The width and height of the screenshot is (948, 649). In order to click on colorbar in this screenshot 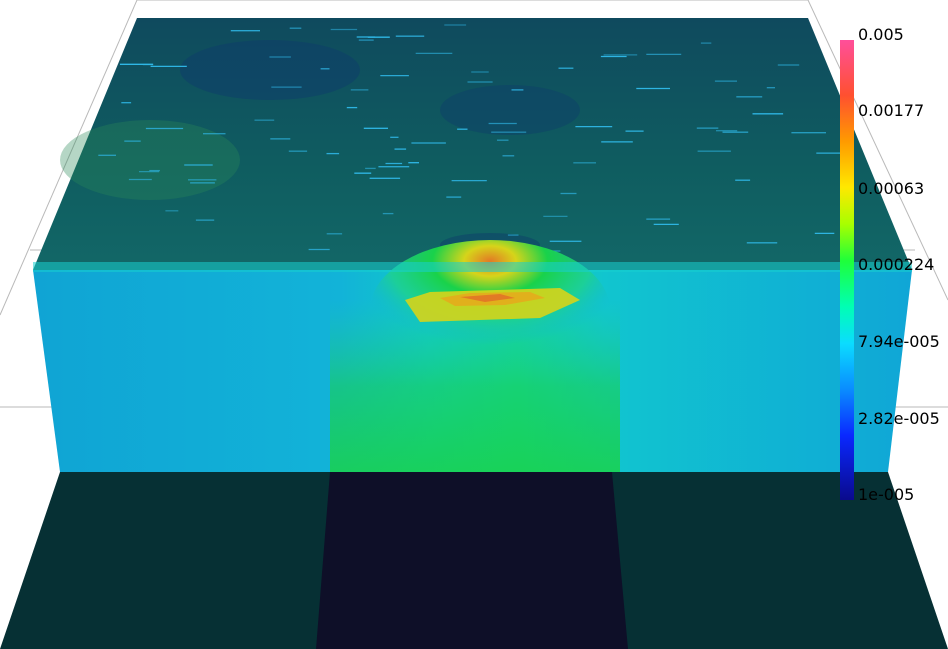, I will do `click(847, 270)`.